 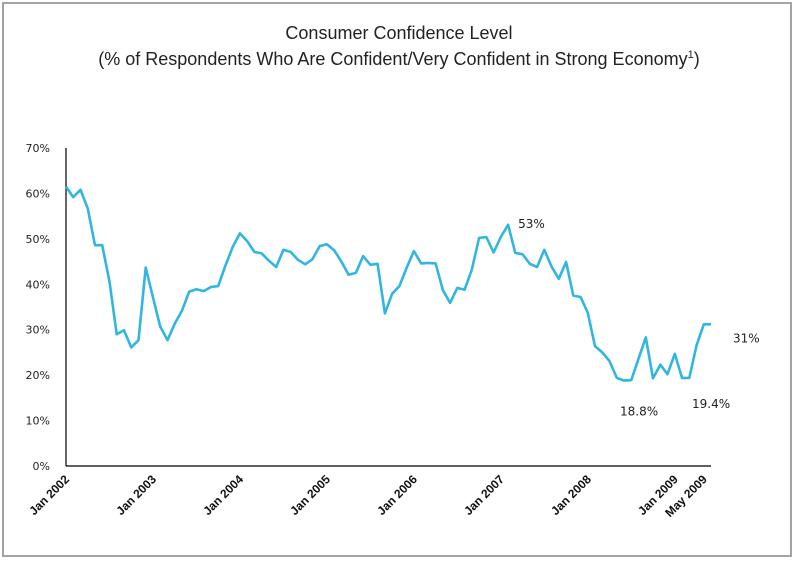 What do you see at coordinates (711, 404) in the screenshot?
I see `data-label: 19.4%` at bounding box center [711, 404].